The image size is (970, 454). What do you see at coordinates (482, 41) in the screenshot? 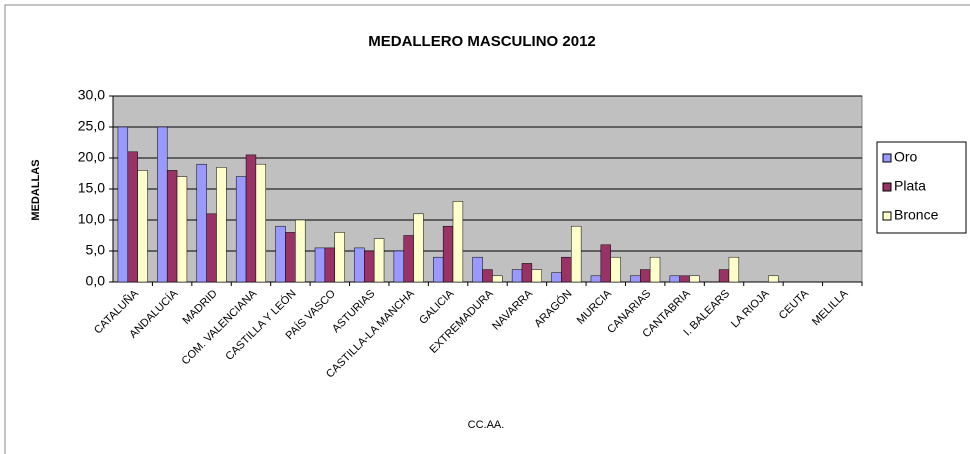
I see `chart-title: MEDALLERO MASCULINO 2012` at bounding box center [482, 41].